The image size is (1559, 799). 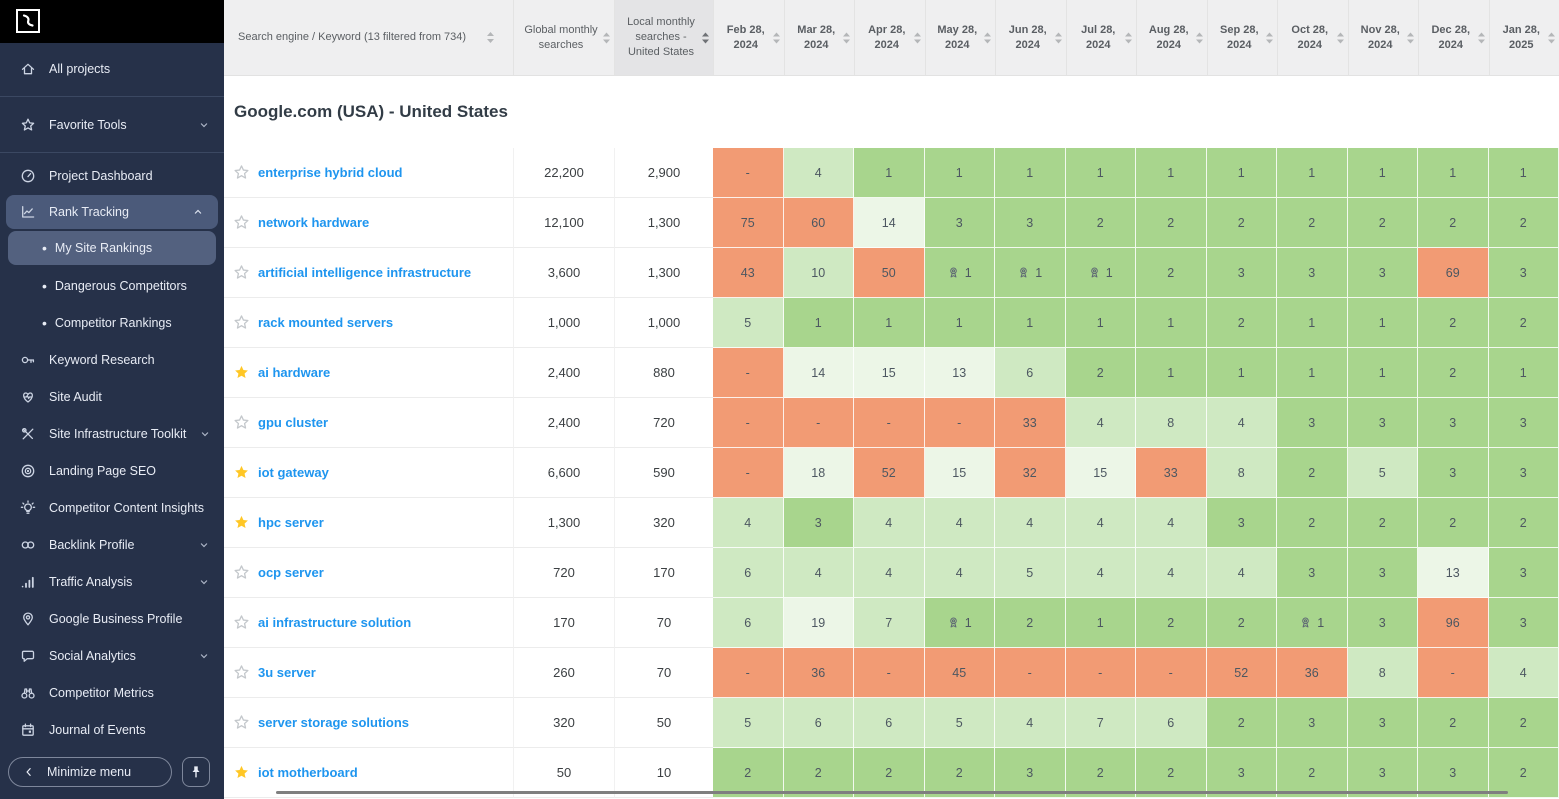 What do you see at coordinates (287, 672) in the screenshot?
I see `keyword-link: 3u server` at bounding box center [287, 672].